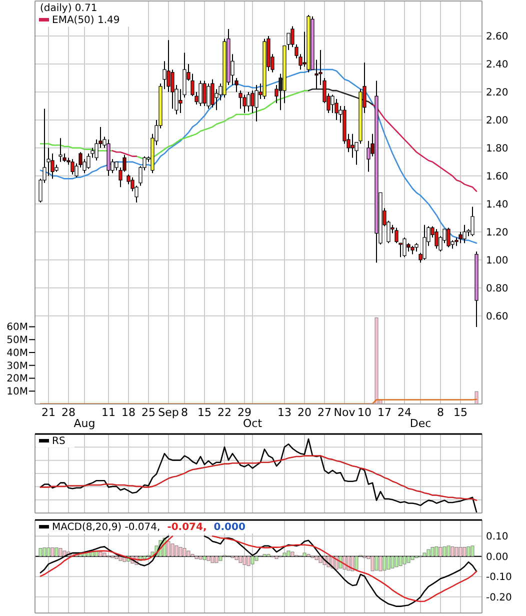 This screenshot has width=526, height=616. What do you see at coordinates (86, 20) in the screenshot?
I see `legend-label: EMA(50) 1.49` at bounding box center [86, 20].